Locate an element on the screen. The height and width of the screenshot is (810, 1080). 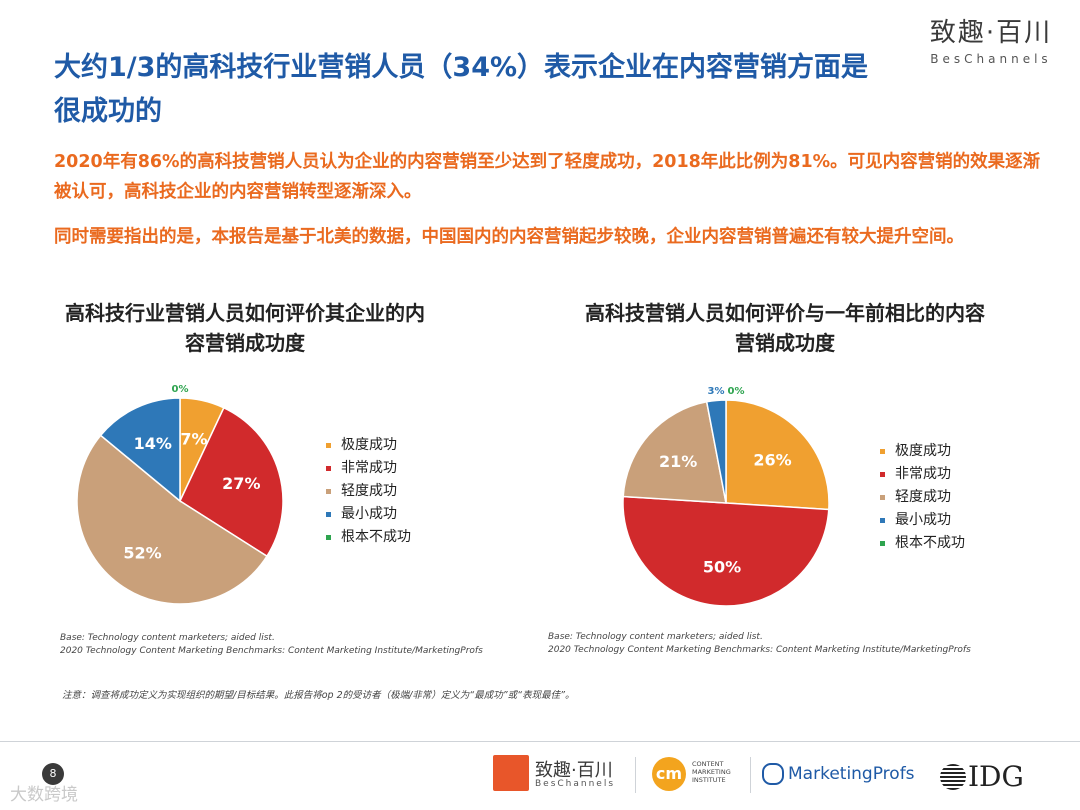
footer-beschannels-logo: 致趣·百川 BesChannels is located at coordinates (558, 774).